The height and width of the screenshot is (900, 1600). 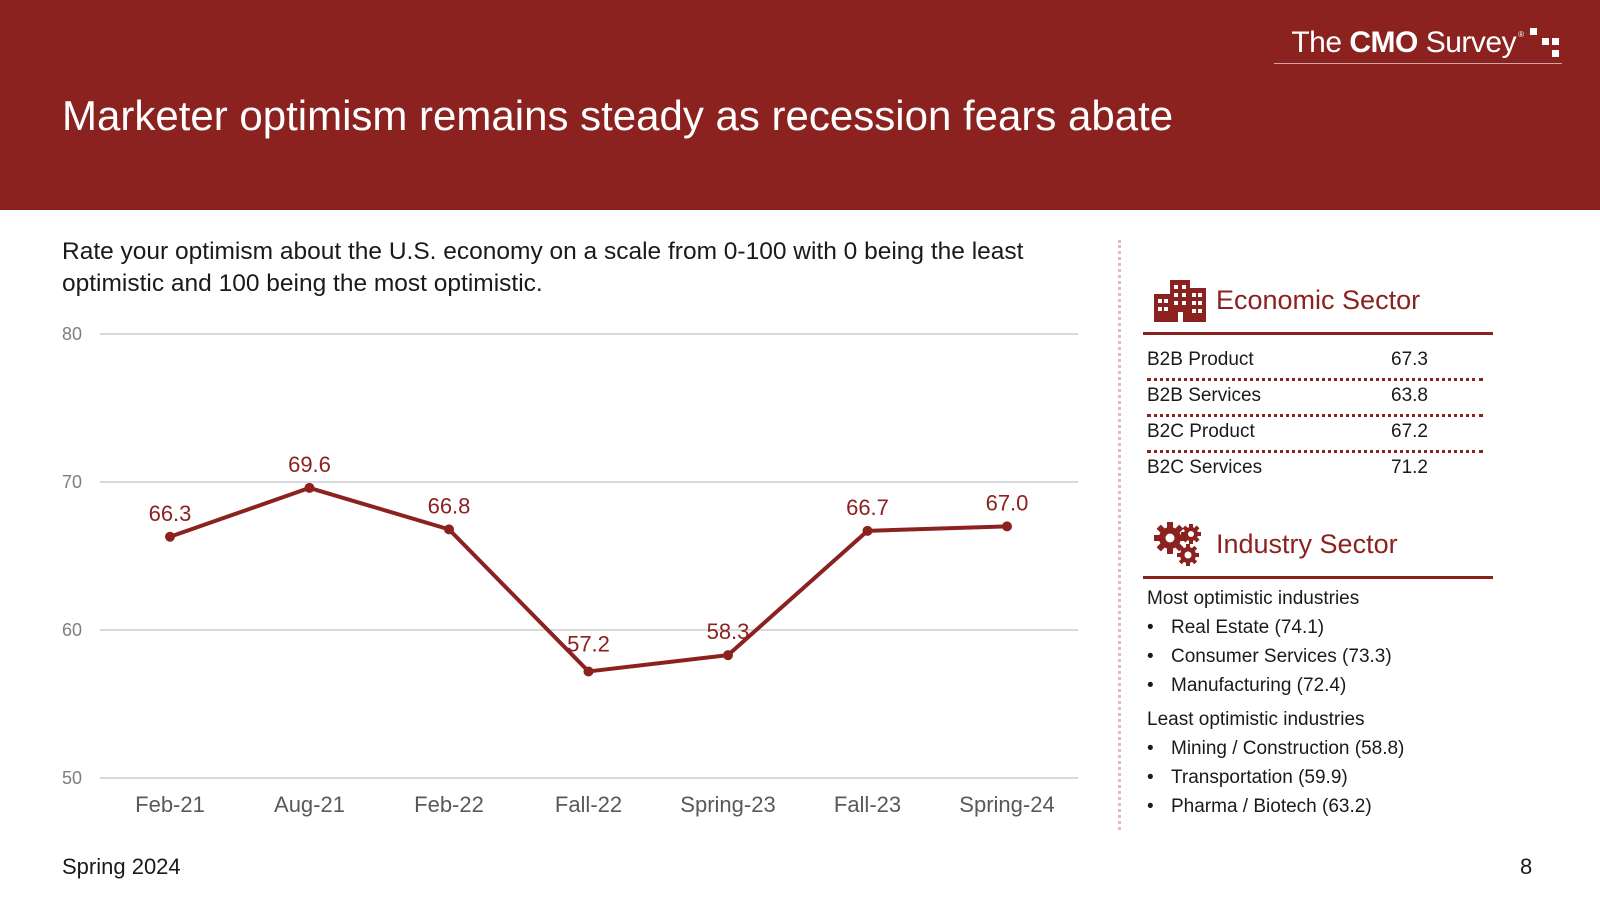 I want to click on data-label: 66.8, so click(x=449, y=505).